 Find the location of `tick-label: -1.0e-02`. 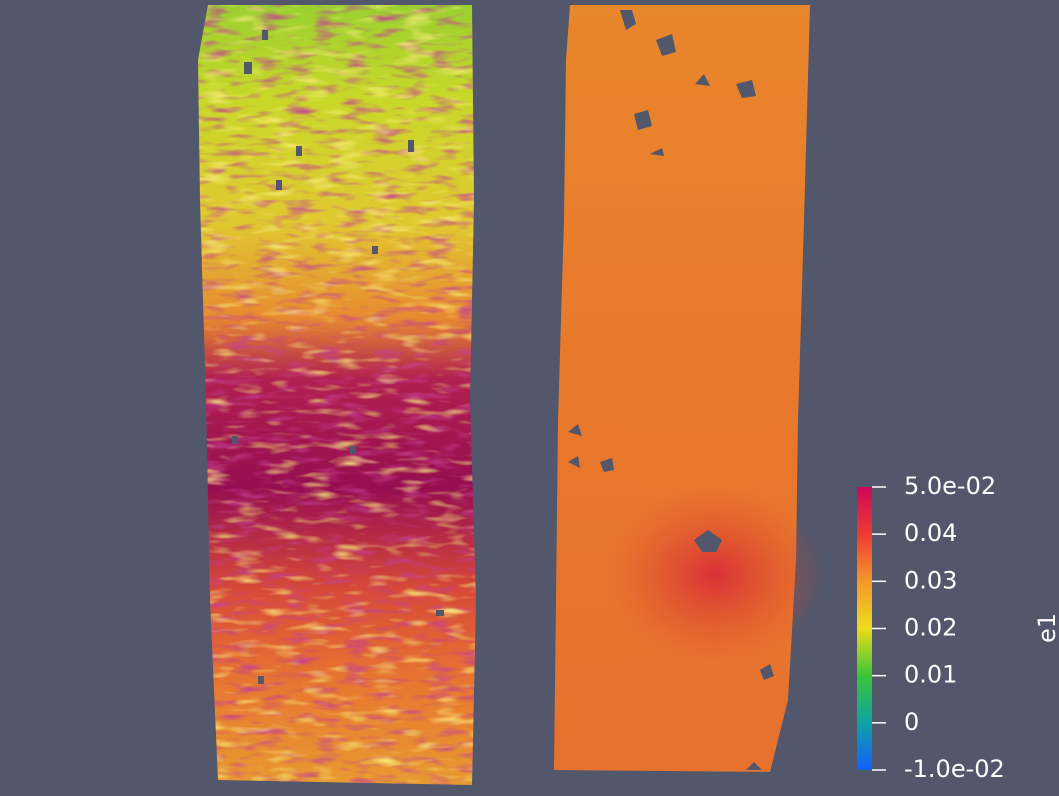

tick-label: -1.0e-02 is located at coordinates (954, 769).